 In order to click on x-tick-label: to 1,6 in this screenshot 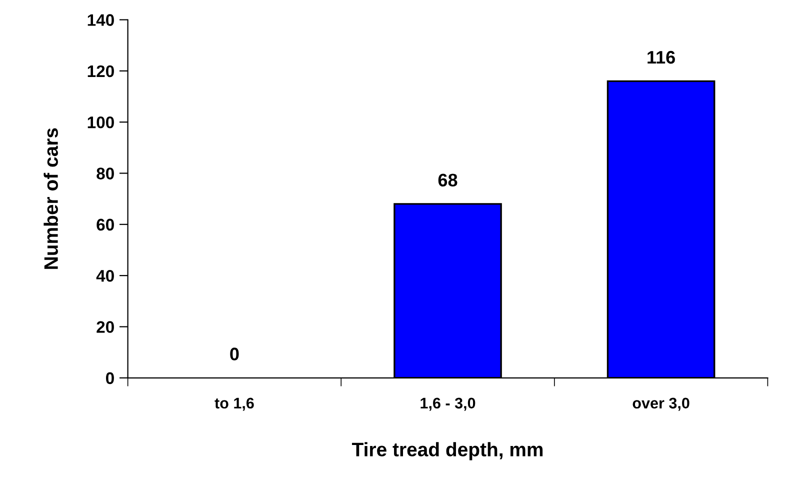, I will do `click(234, 404)`.